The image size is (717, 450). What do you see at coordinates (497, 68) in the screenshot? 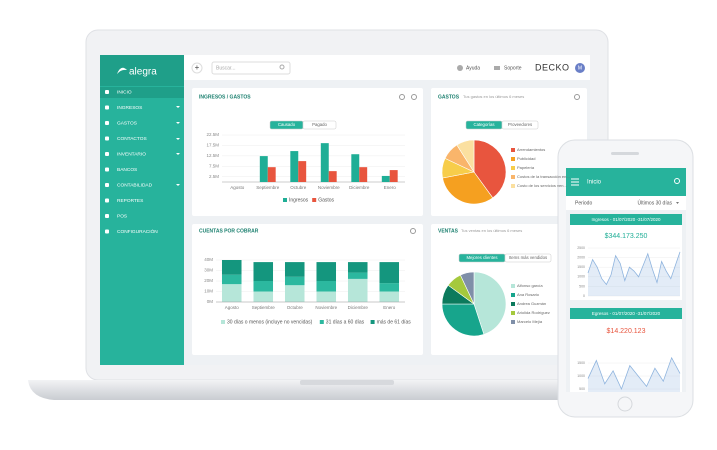
I see `support-icon` at bounding box center [497, 68].